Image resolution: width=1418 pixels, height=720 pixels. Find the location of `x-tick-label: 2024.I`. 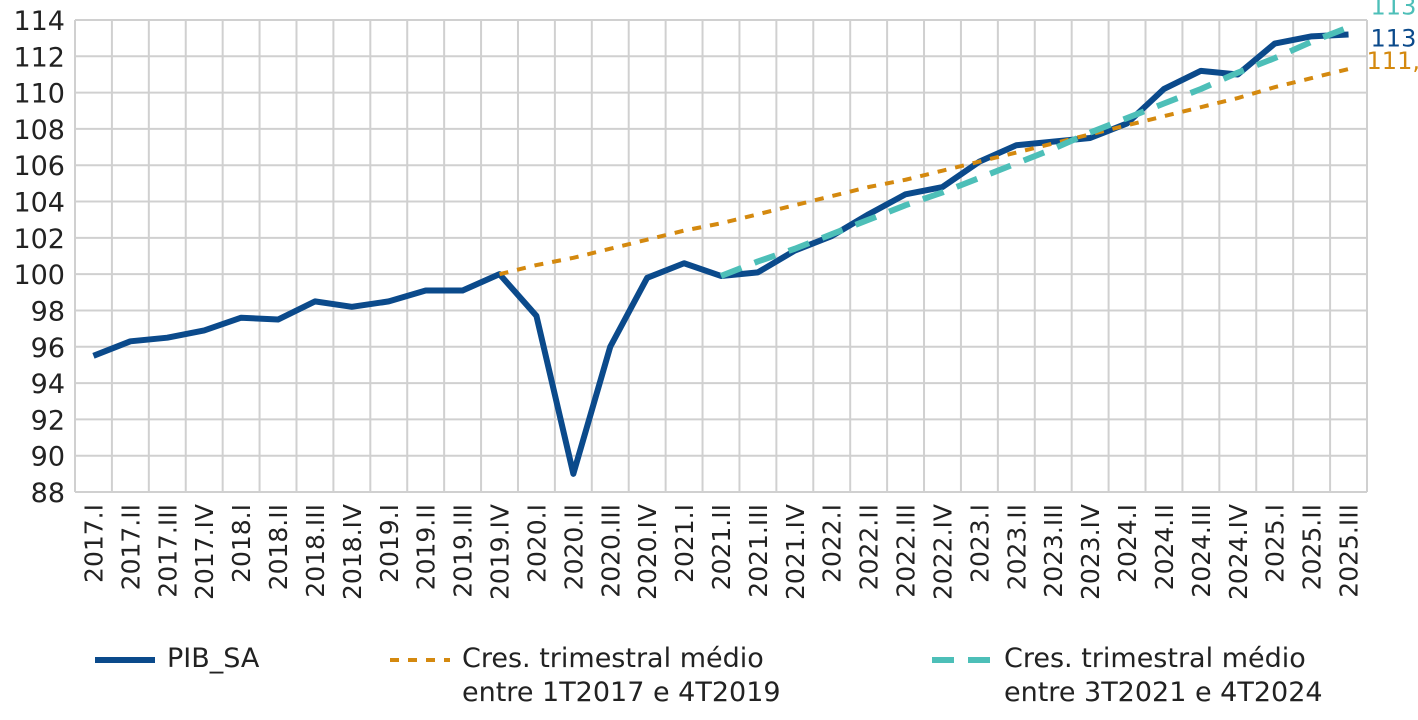

x-tick-label: 2024.I is located at coordinates (1127, 543).